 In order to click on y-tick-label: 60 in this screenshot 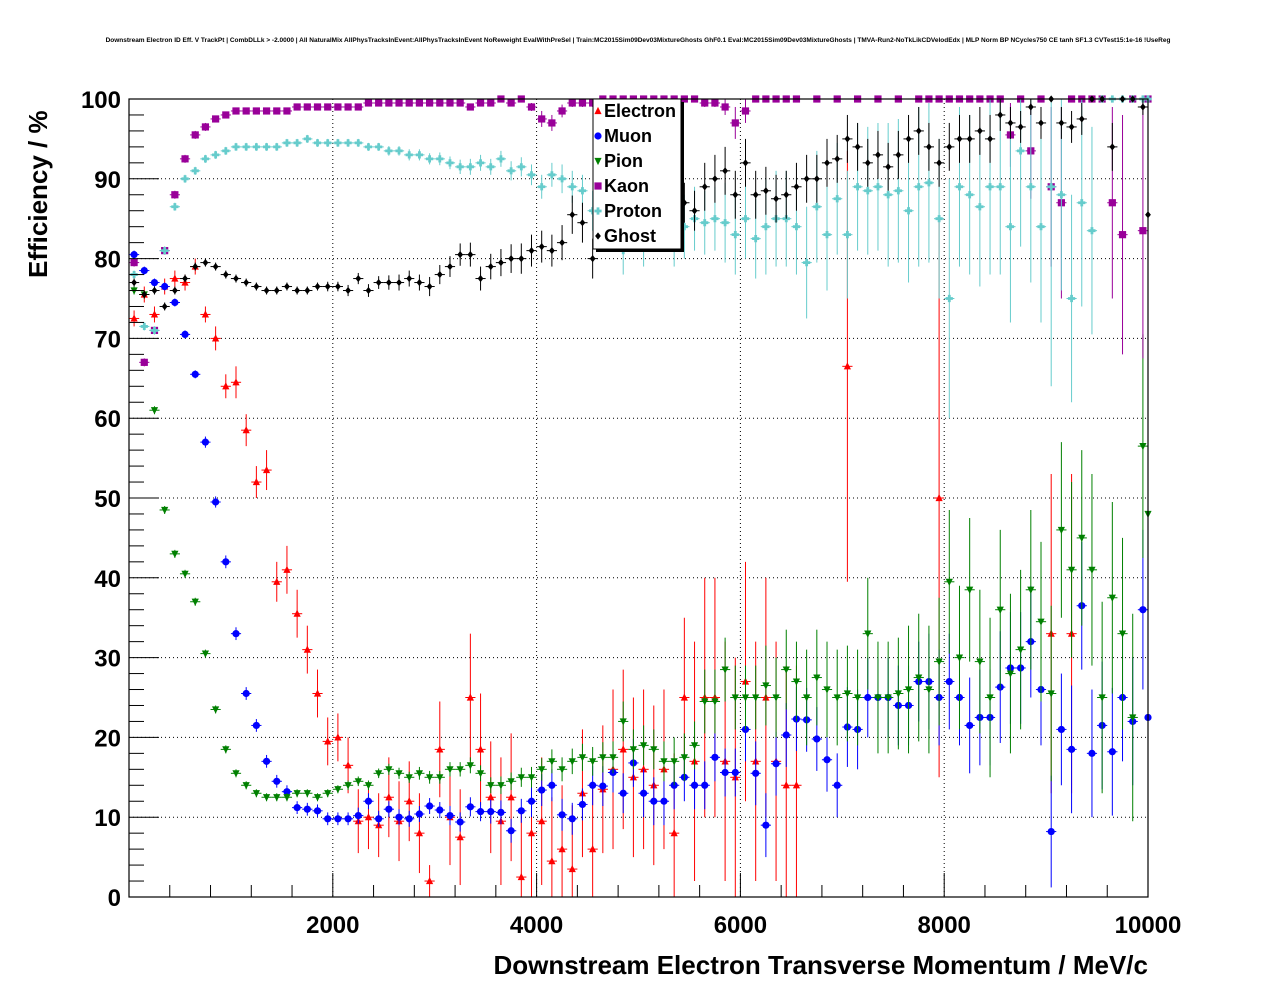, I will do `click(107, 419)`.